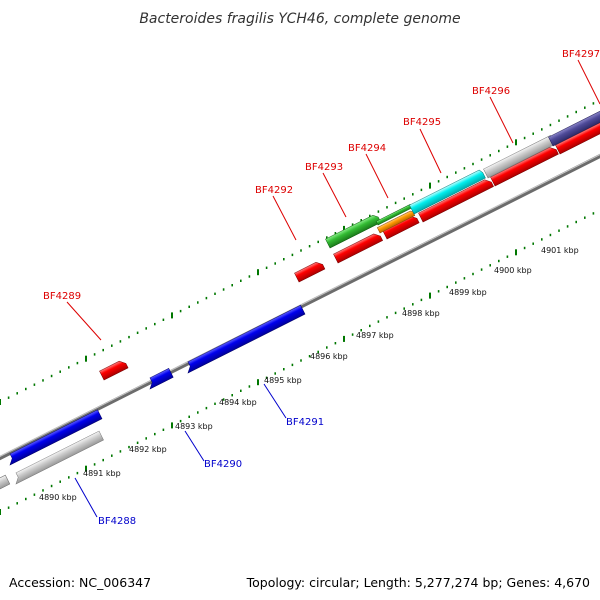  Describe the element at coordinates (375, 335) in the screenshot. I see `scale-label: 4897 kbp` at that location.